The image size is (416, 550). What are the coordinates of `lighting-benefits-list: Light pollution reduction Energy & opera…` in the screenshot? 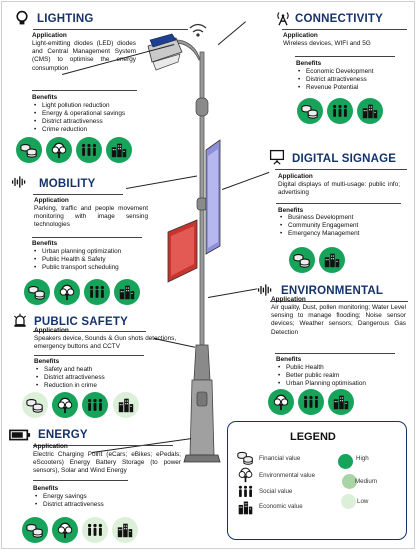 It's located at (88, 118).